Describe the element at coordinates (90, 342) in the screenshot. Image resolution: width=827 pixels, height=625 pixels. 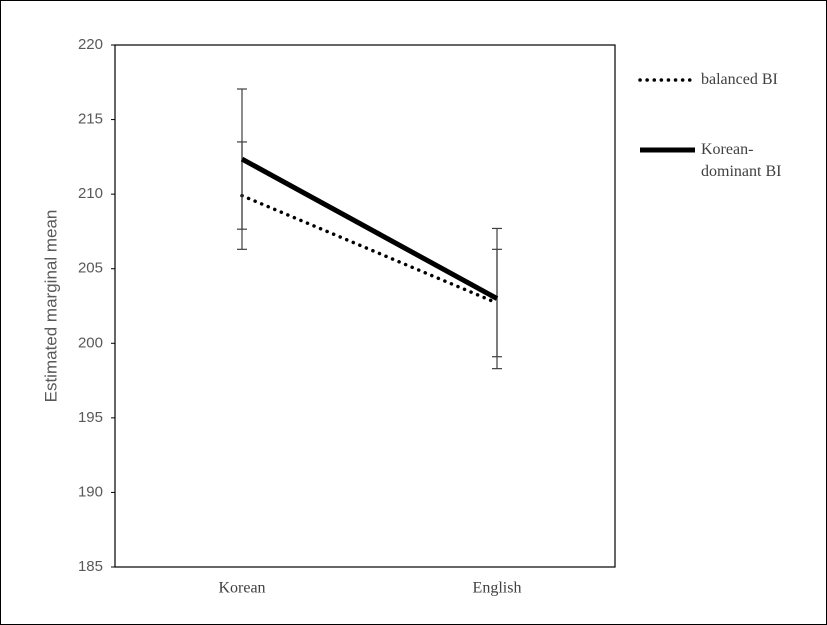
I see `y-tick-label: 200` at that location.